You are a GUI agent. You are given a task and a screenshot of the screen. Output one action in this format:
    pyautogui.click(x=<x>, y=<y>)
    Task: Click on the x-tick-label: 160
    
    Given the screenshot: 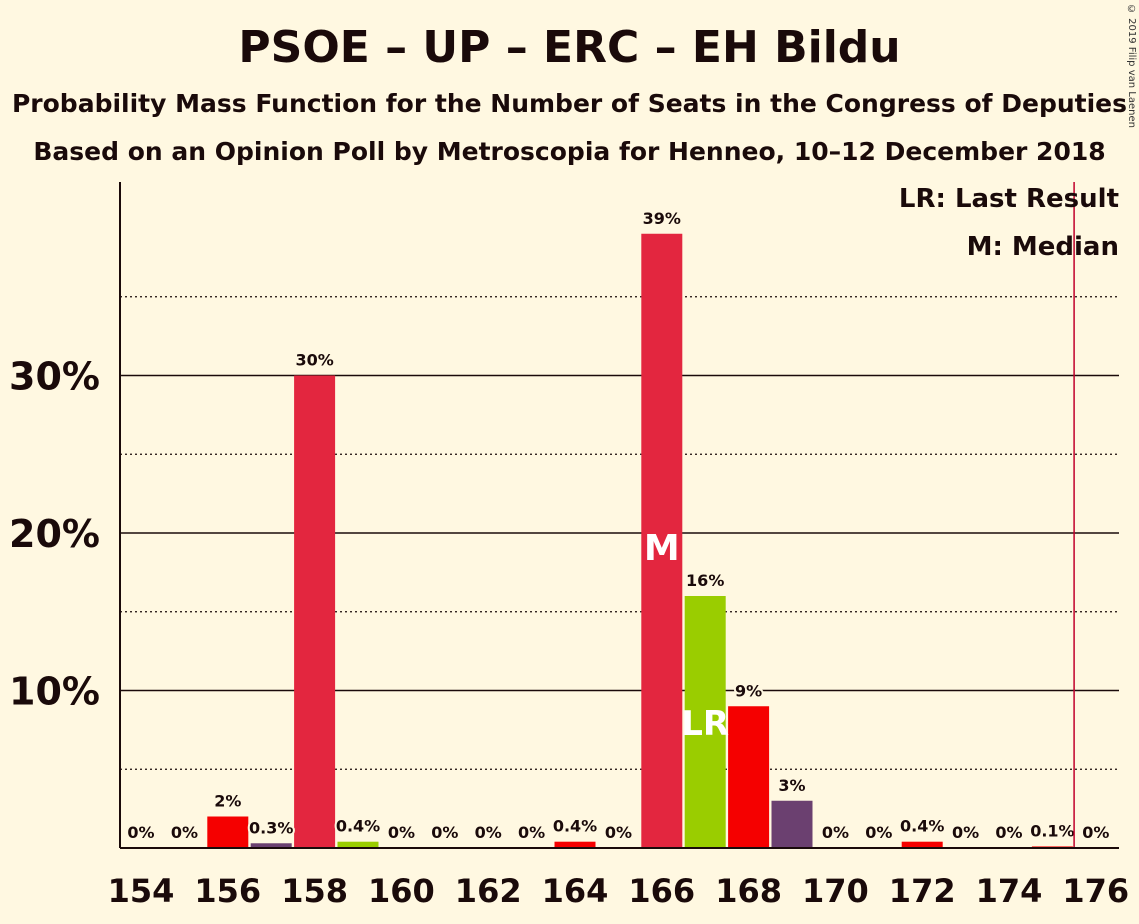 What is the action you would take?
    pyautogui.click(x=401, y=891)
    